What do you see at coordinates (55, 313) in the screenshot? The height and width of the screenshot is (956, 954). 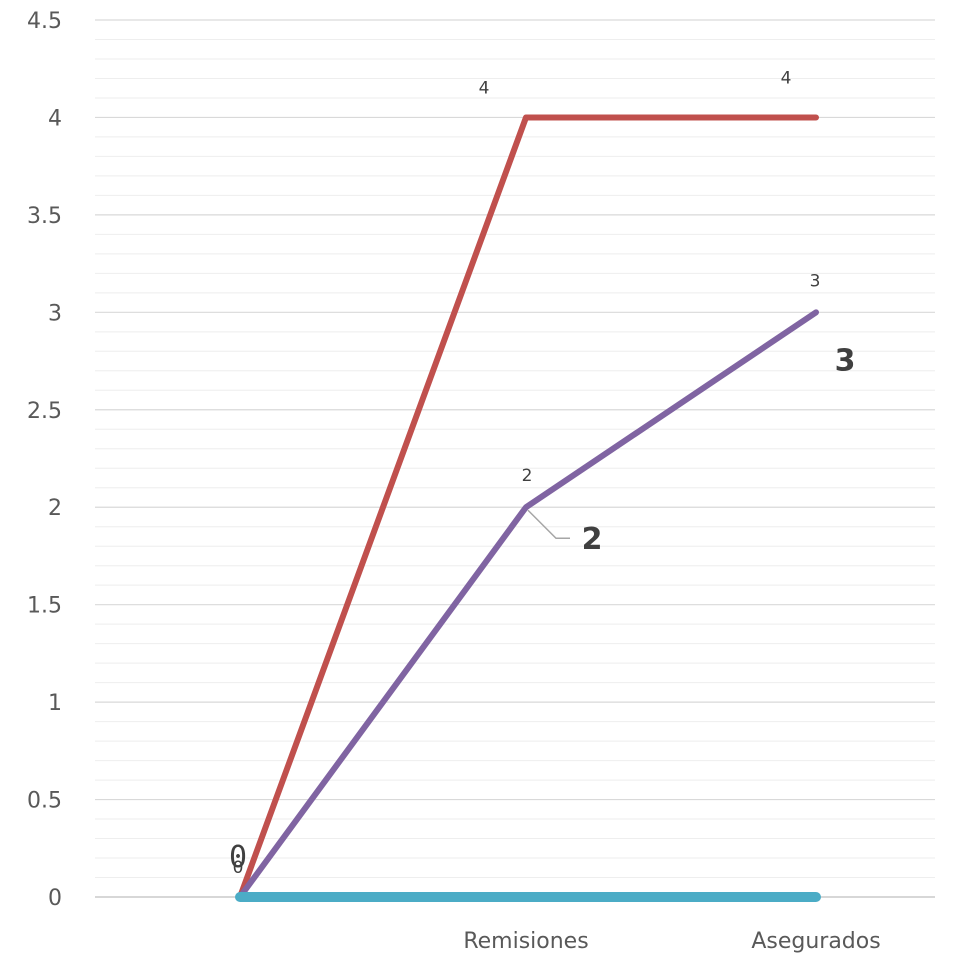 I see `y-tick-label: 3` at bounding box center [55, 313].